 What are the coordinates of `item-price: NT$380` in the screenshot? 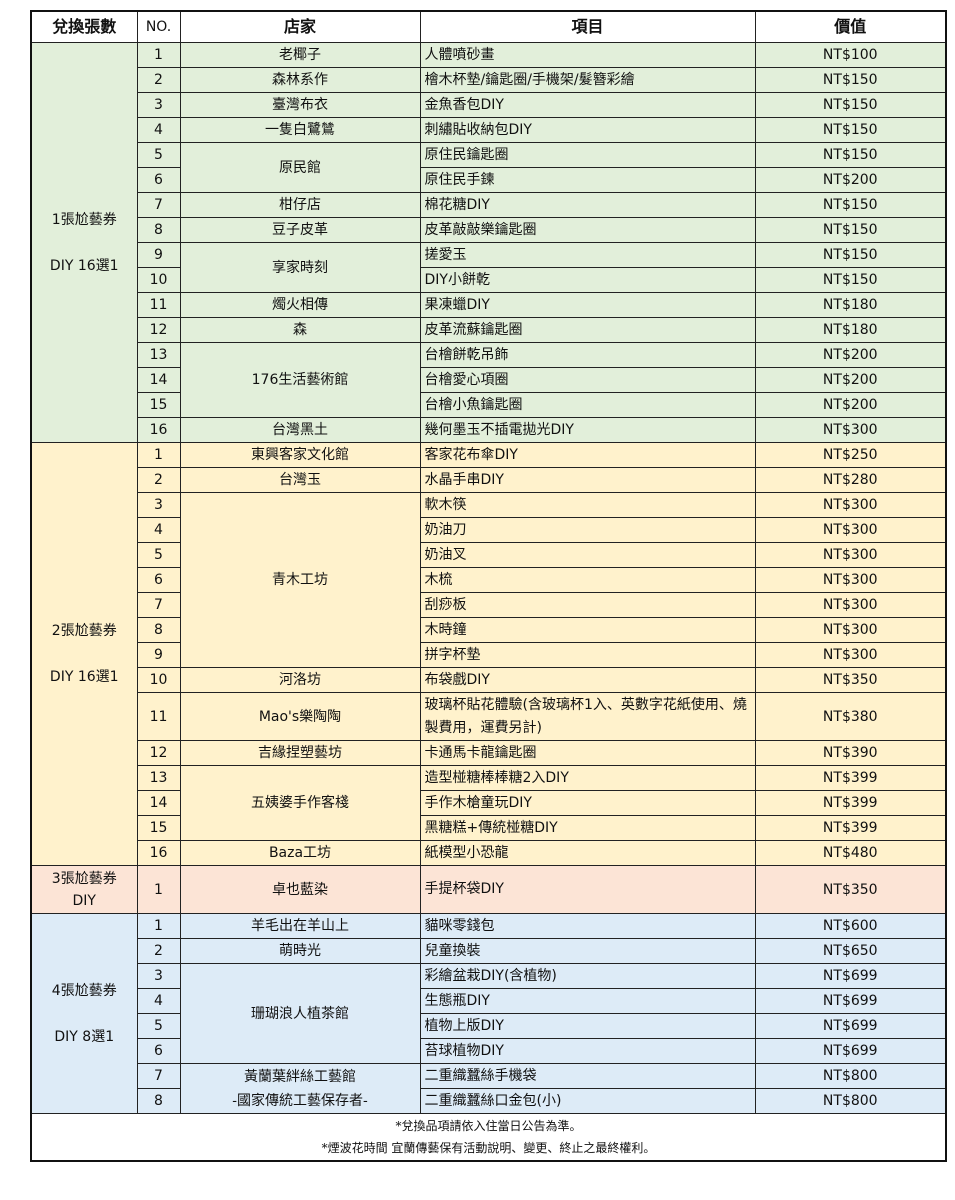 It's located at (850, 716).